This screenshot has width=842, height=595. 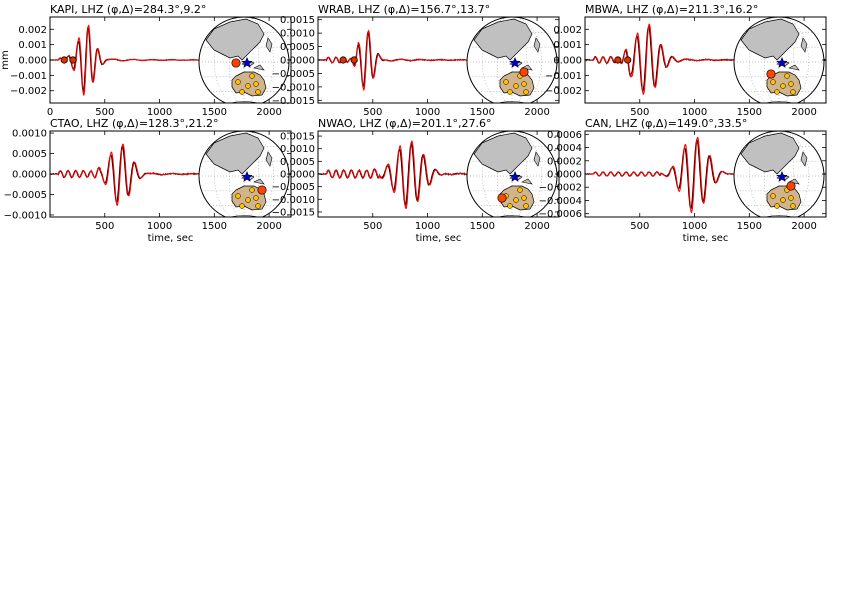 What do you see at coordinates (28, 76) in the screenshot?
I see `y-tick-label: −0.001` at bounding box center [28, 76].